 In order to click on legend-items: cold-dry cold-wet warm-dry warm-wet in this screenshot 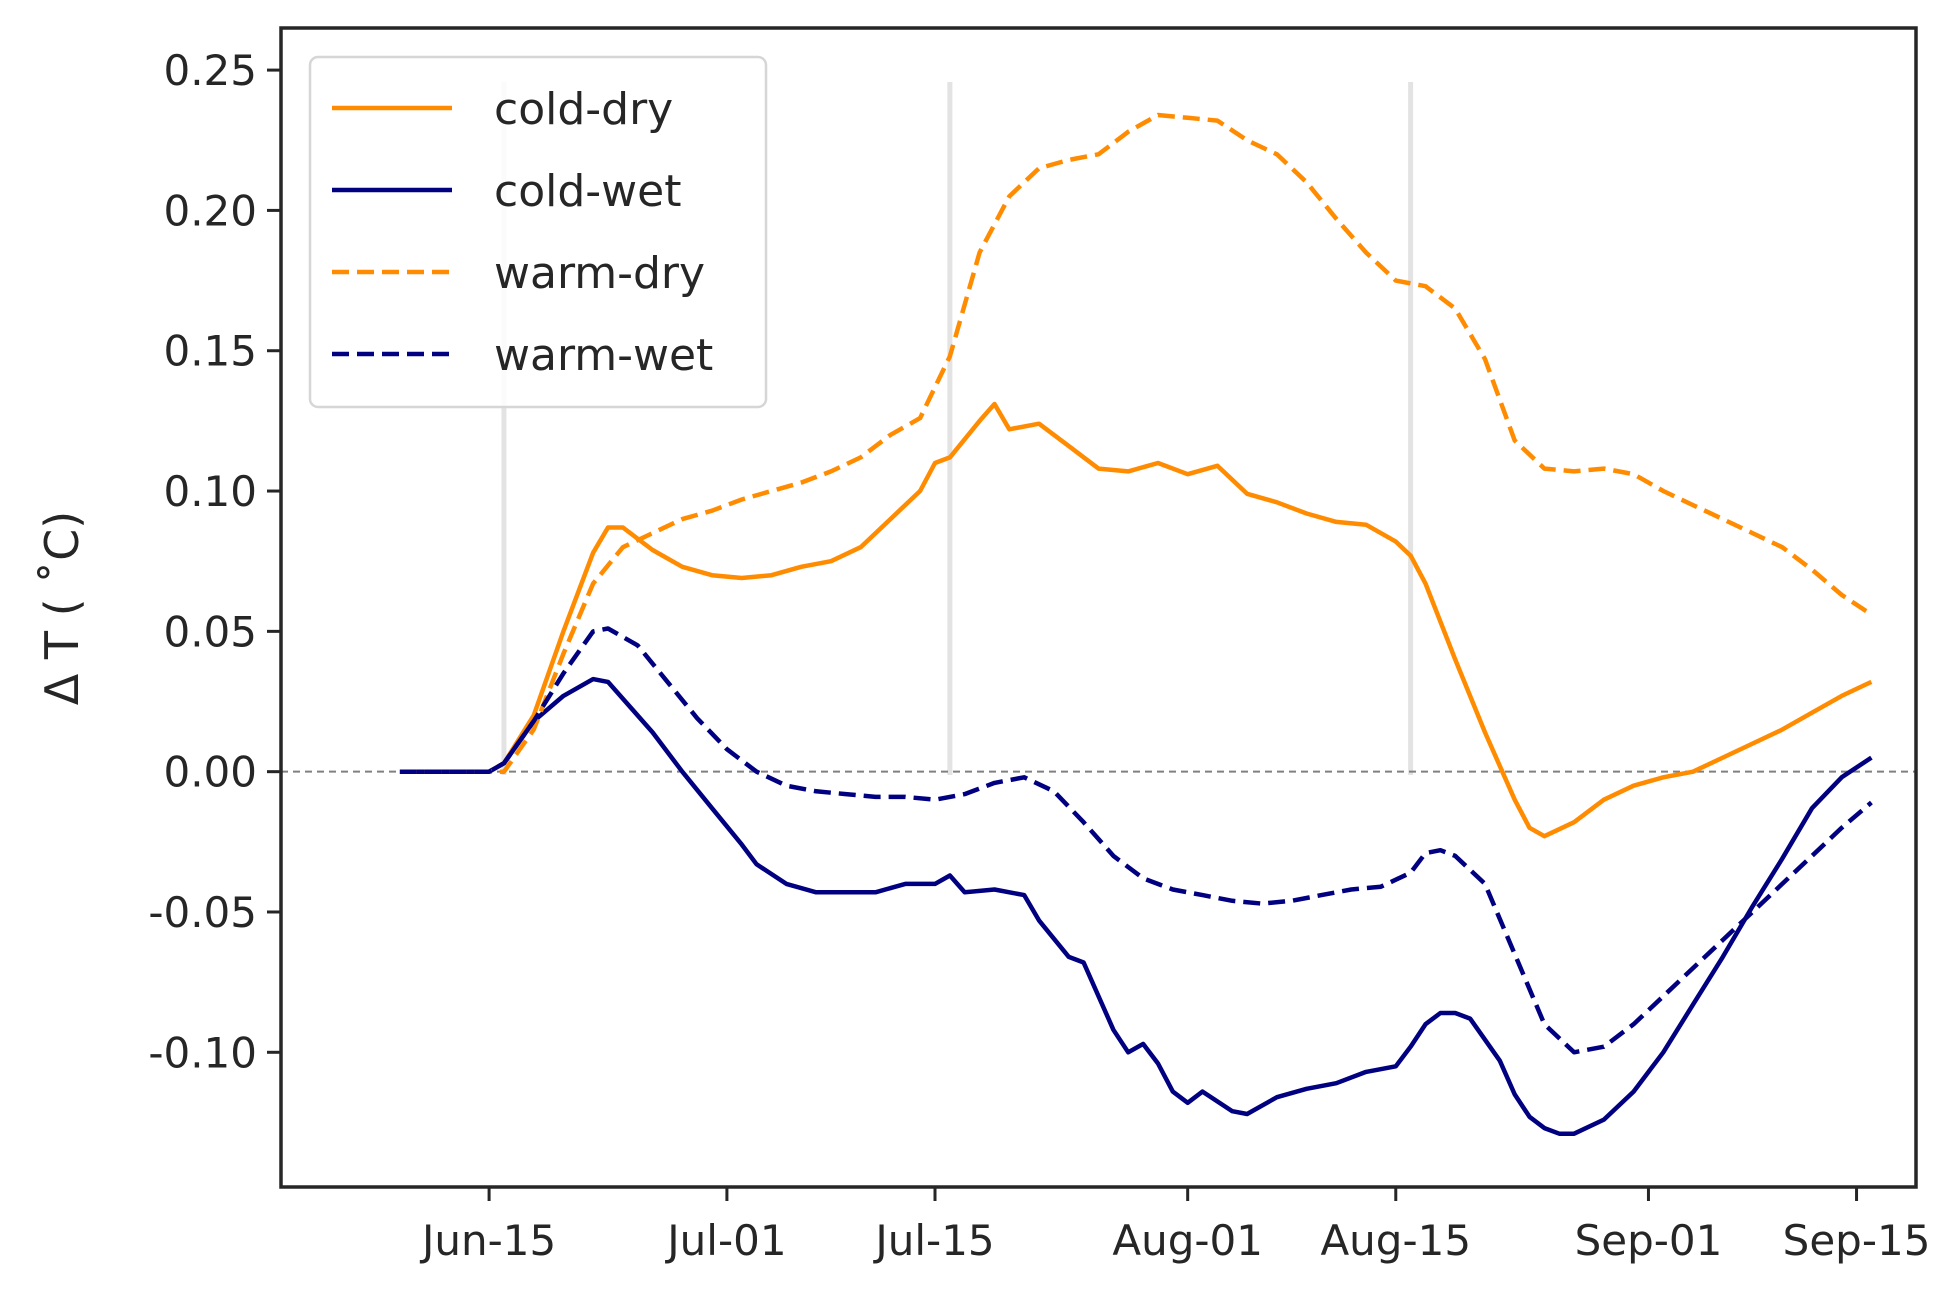, I will do `click(522, 232)`.